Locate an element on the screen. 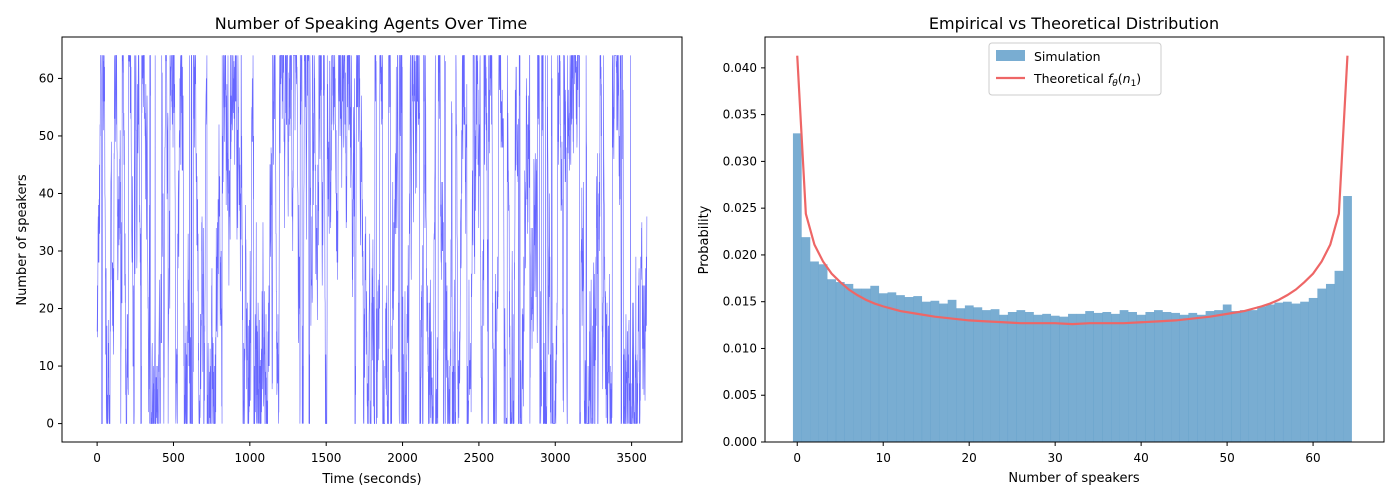 Image resolution: width=1400 pixels, height=500 pixels. chart1-xtick-label: 1000 is located at coordinates (250, 458).